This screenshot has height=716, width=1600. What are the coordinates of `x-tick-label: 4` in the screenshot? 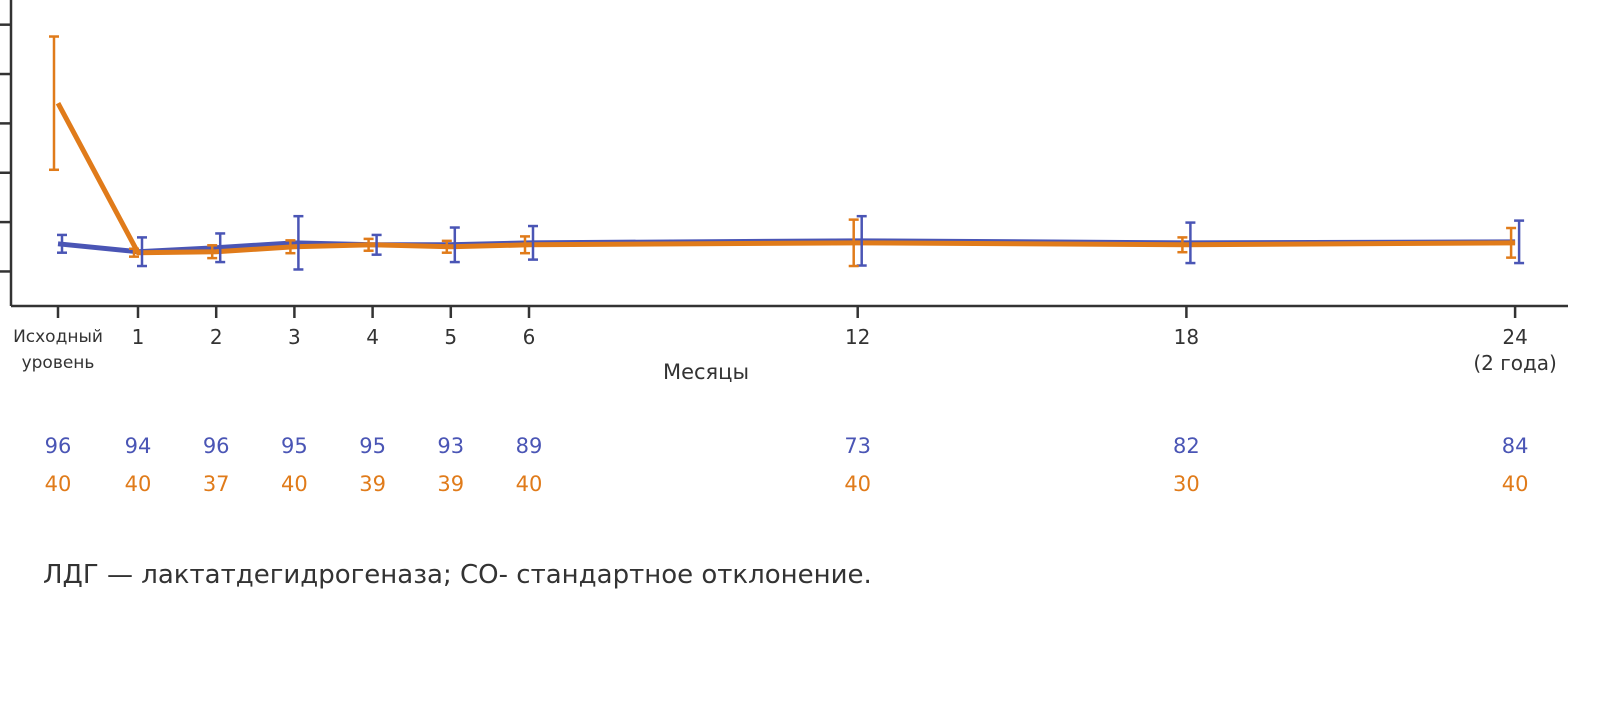 It's located at (372, 337).